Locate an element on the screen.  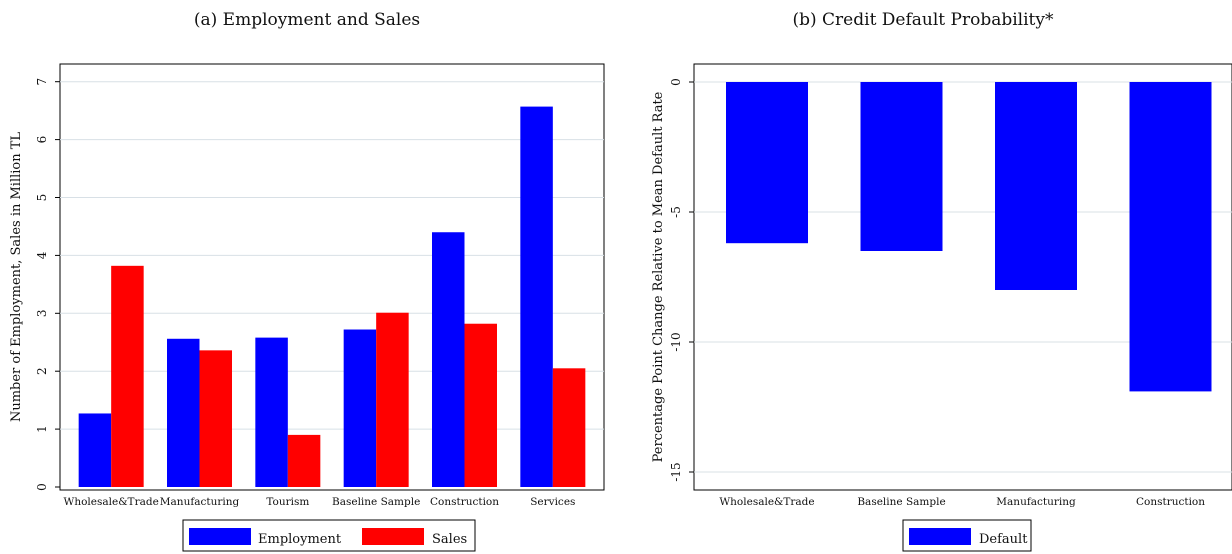
panel-b-category-label: Wholesale&Trade is located at coordinates (766, 502).